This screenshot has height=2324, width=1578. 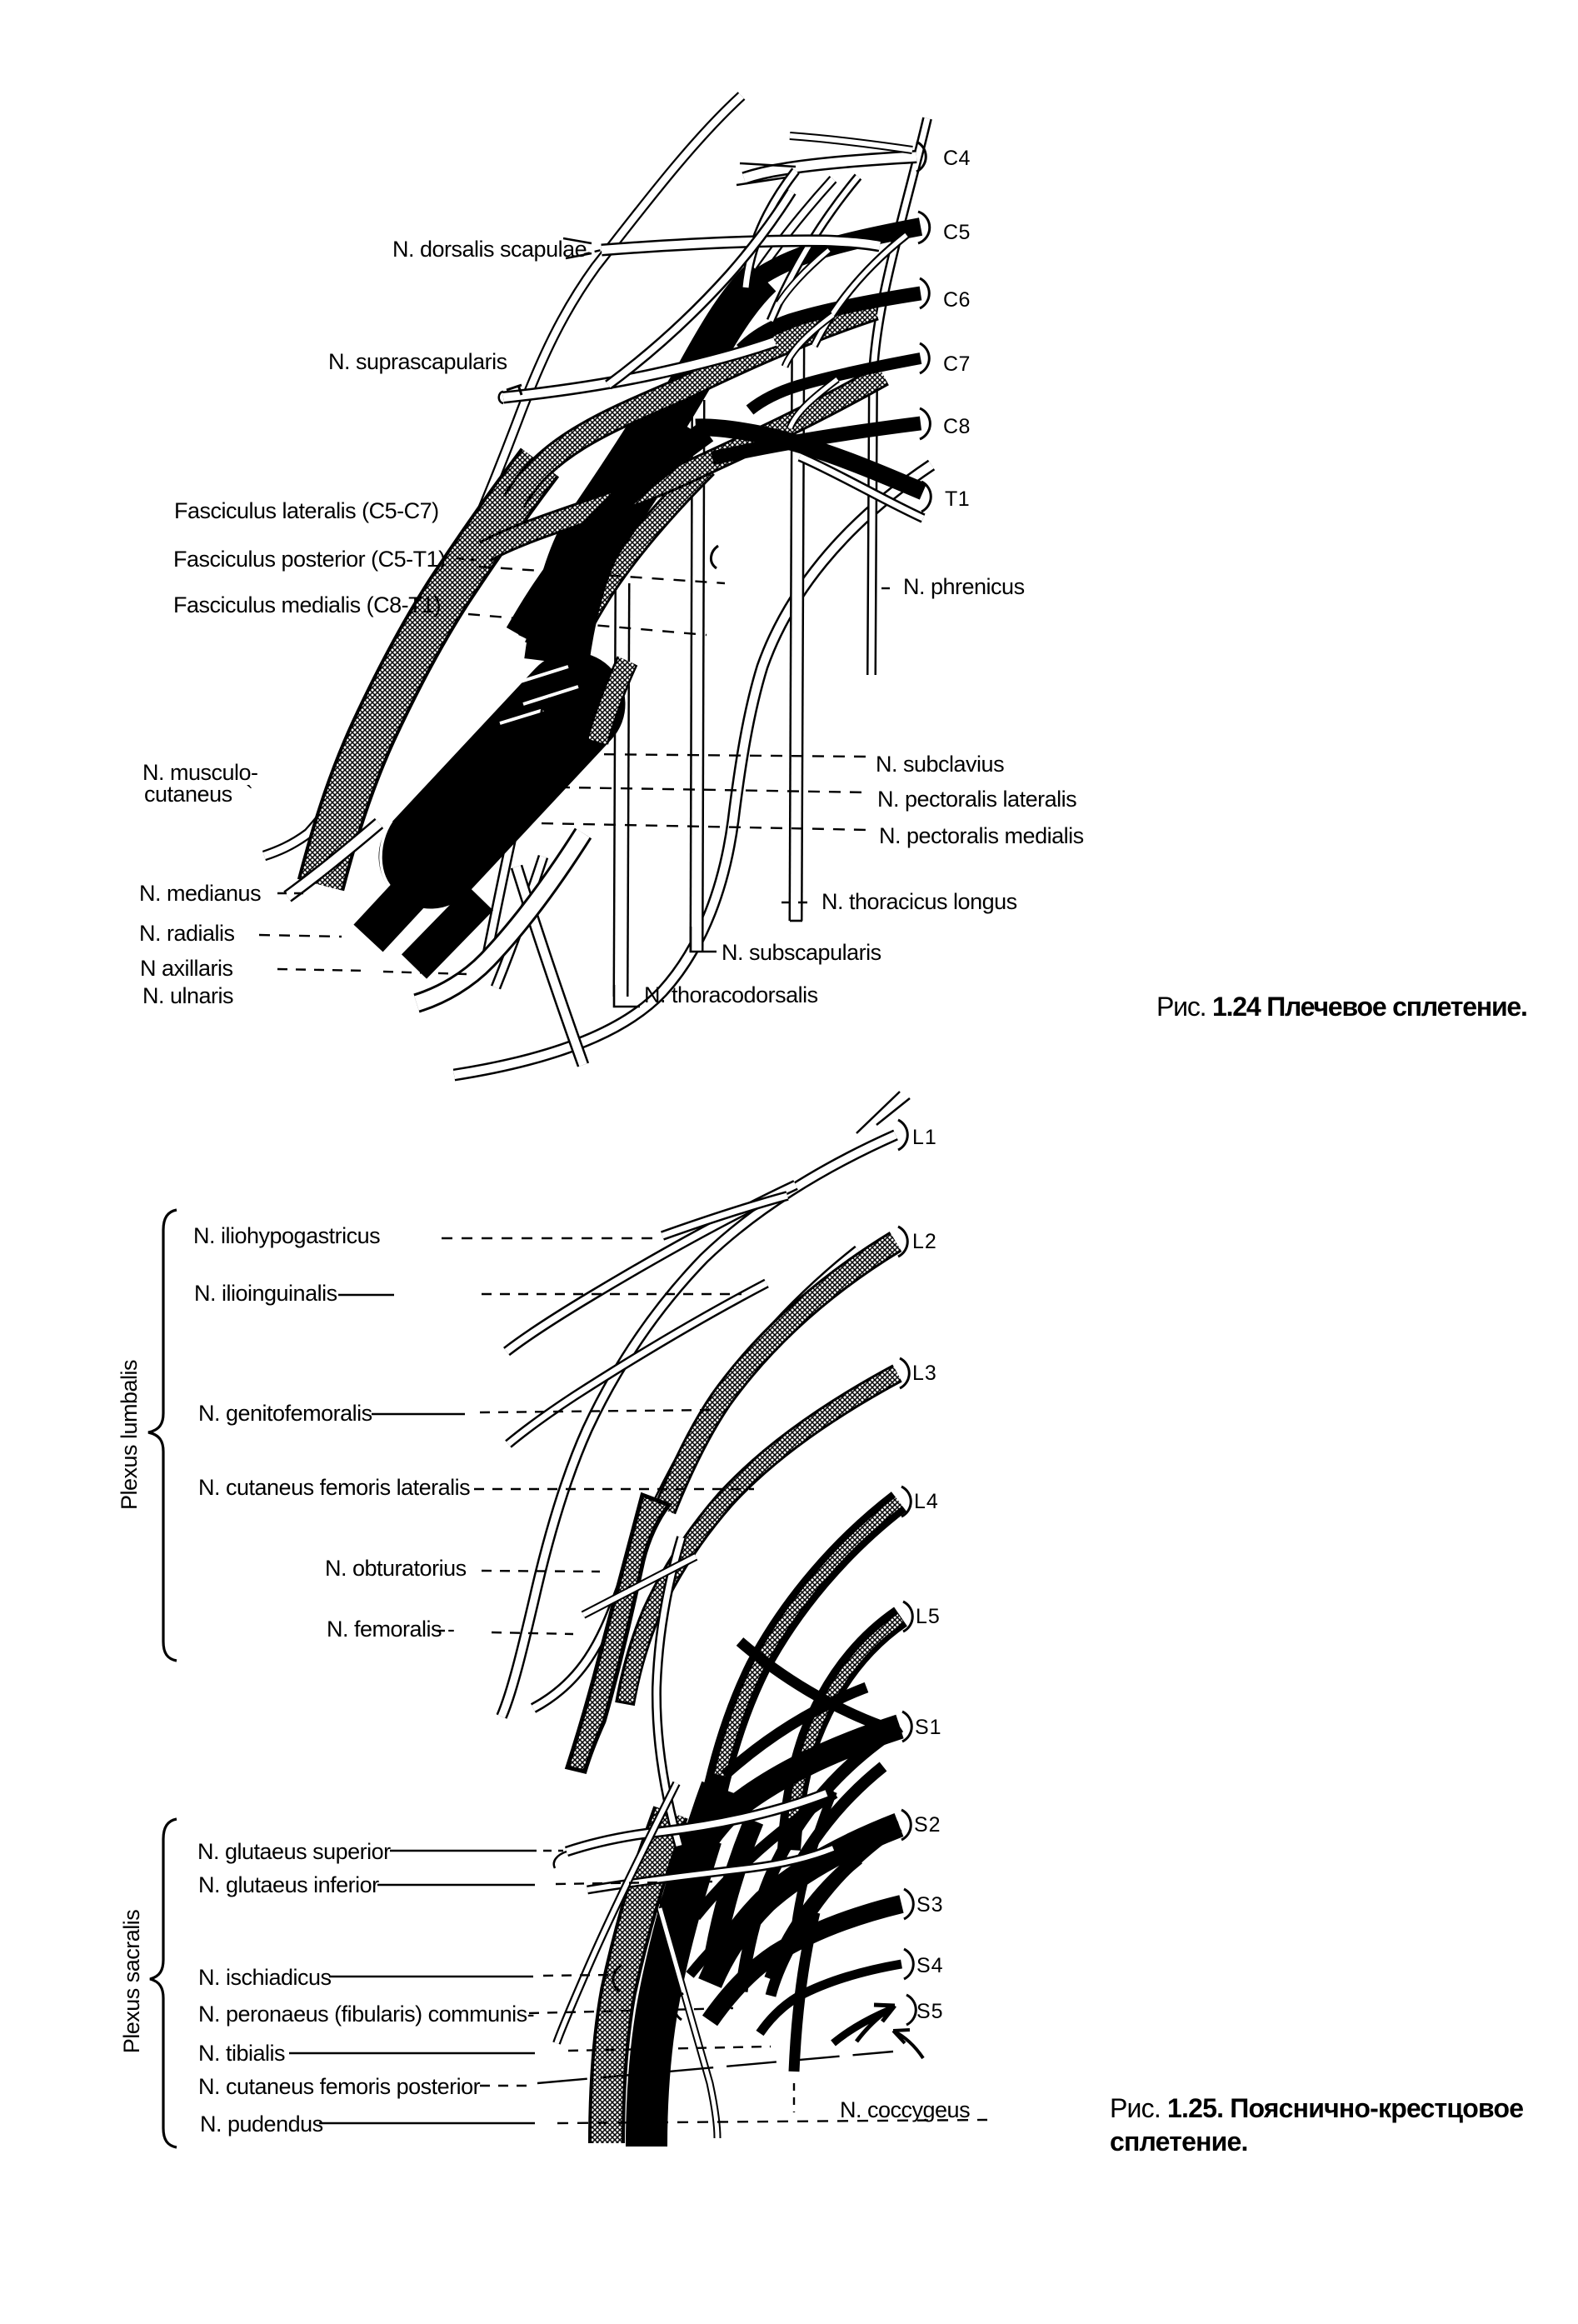 I want to click on svg-text: N. thoracodorsalis, so click(x=731, y=994).